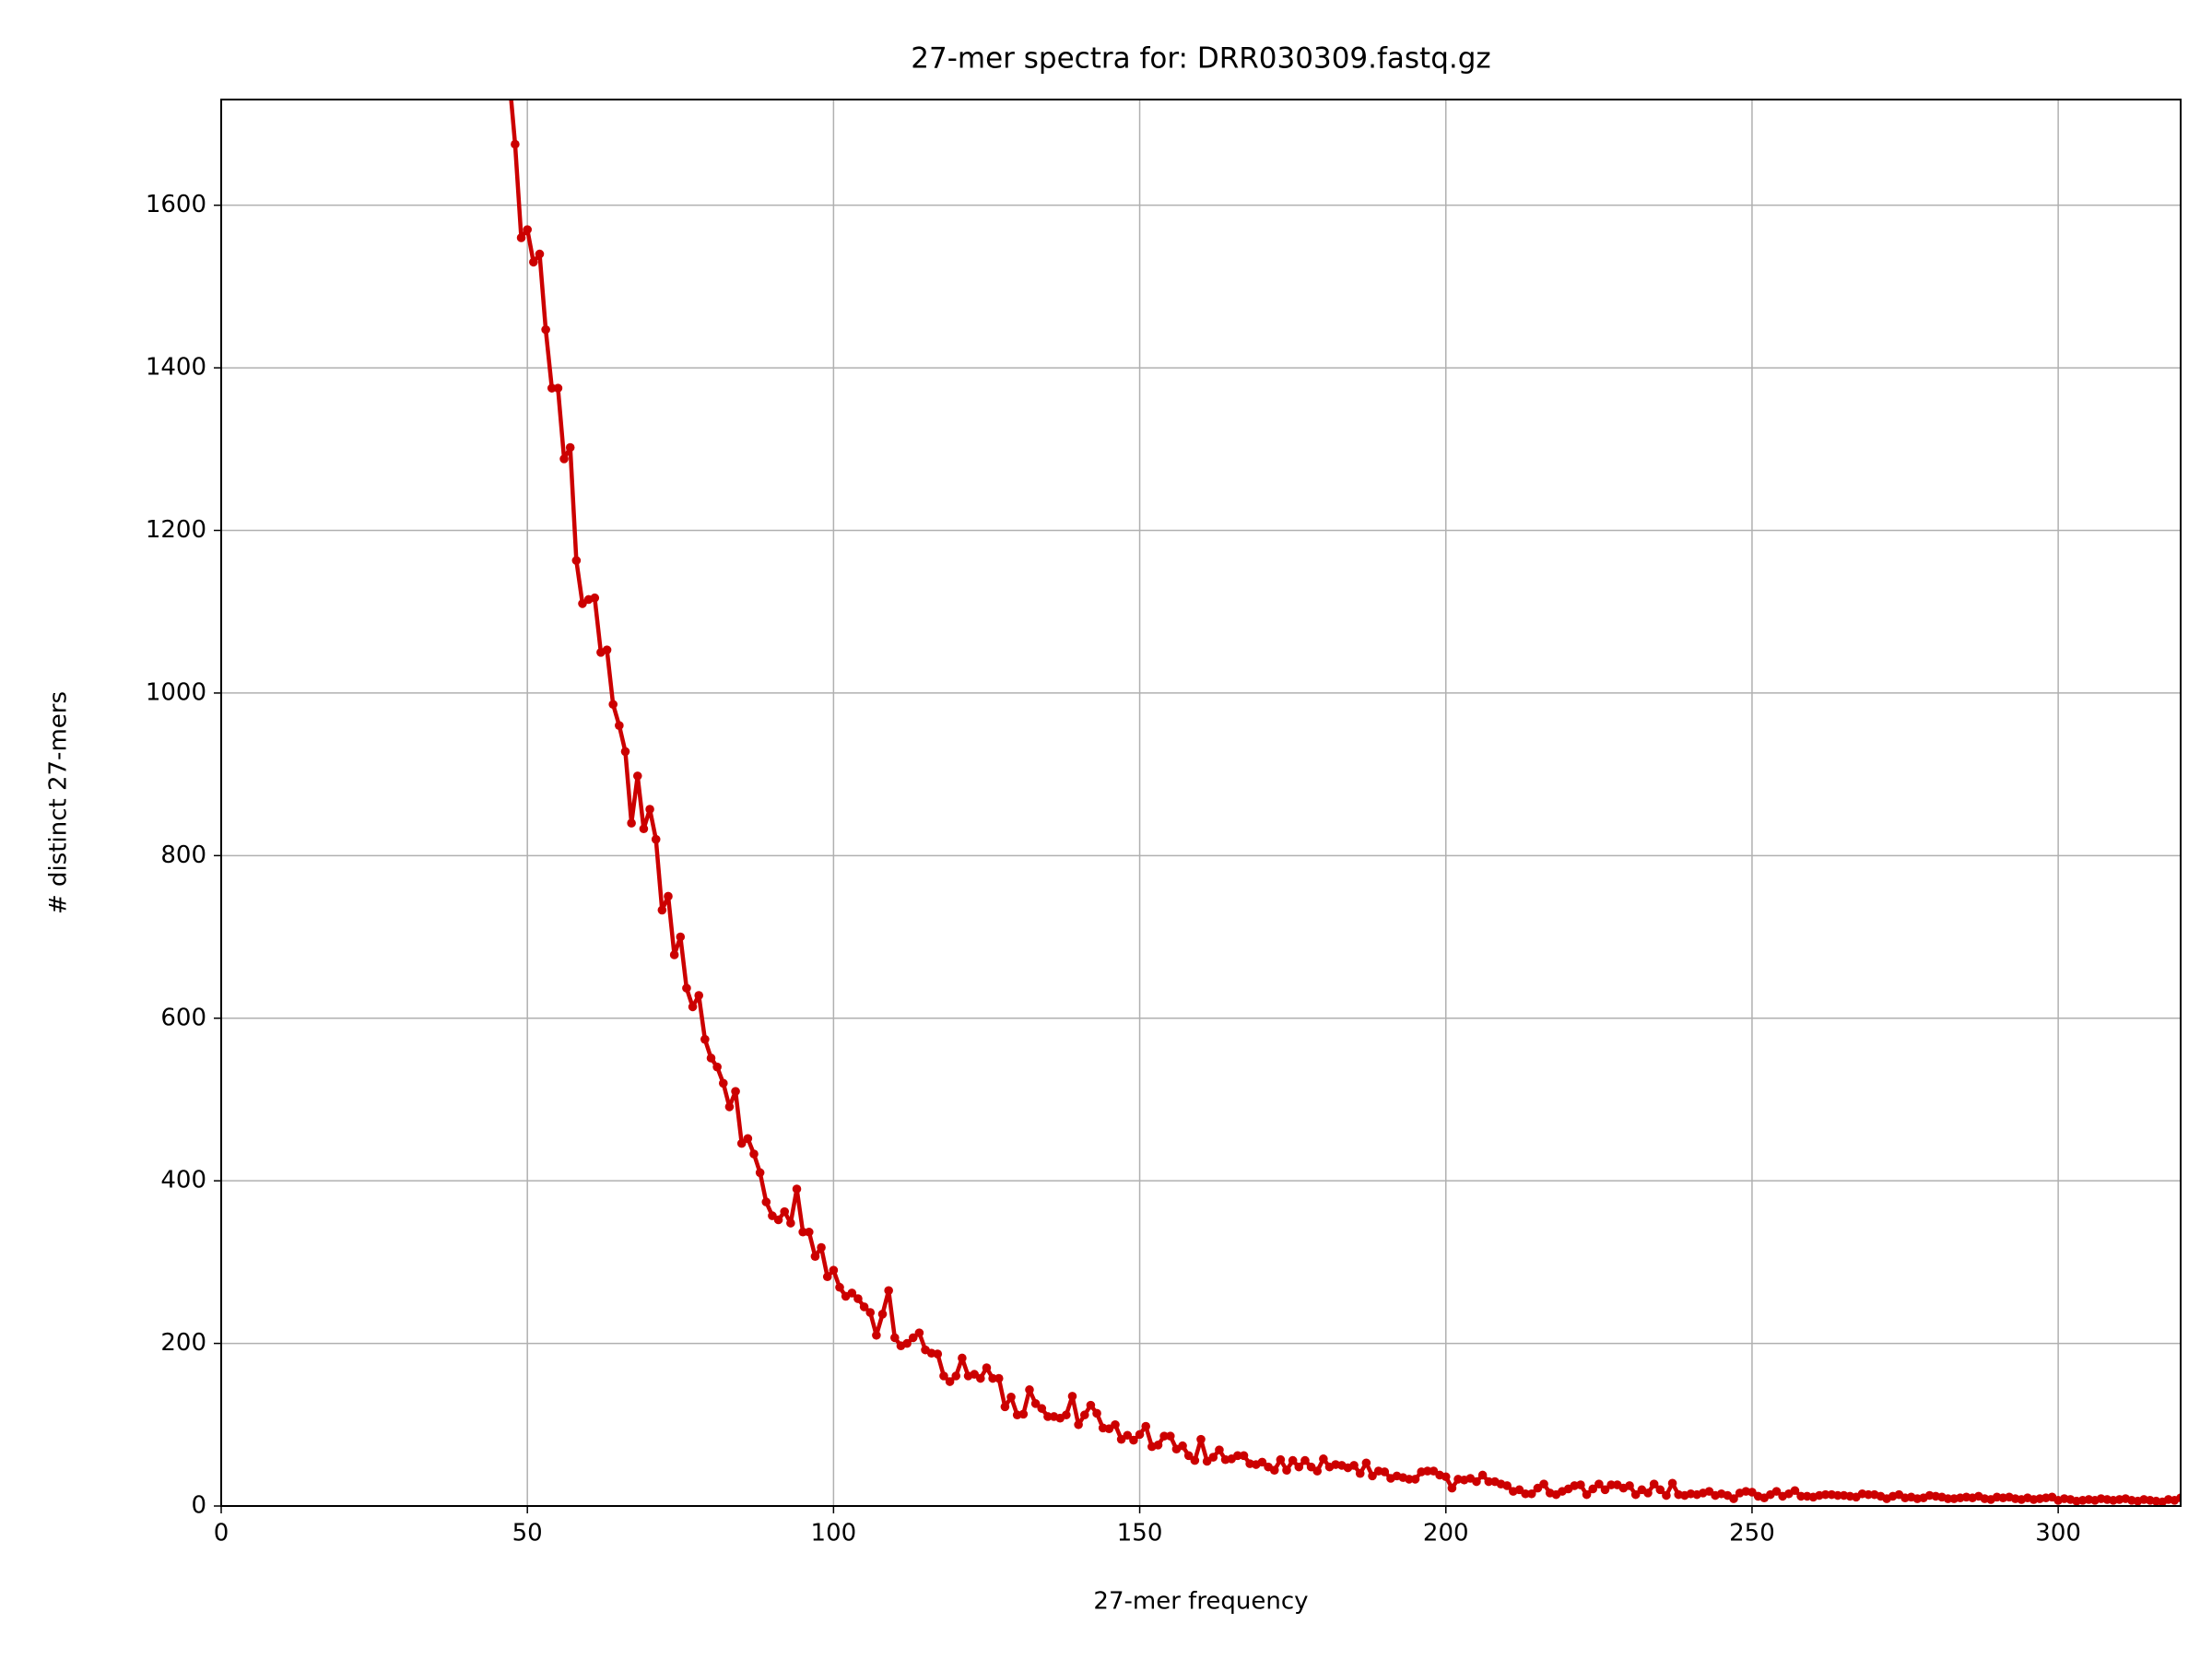 The width and height of the screenshot is (2212, 1659). I want to click on y-tick-label: 1600, so click(176, 204).